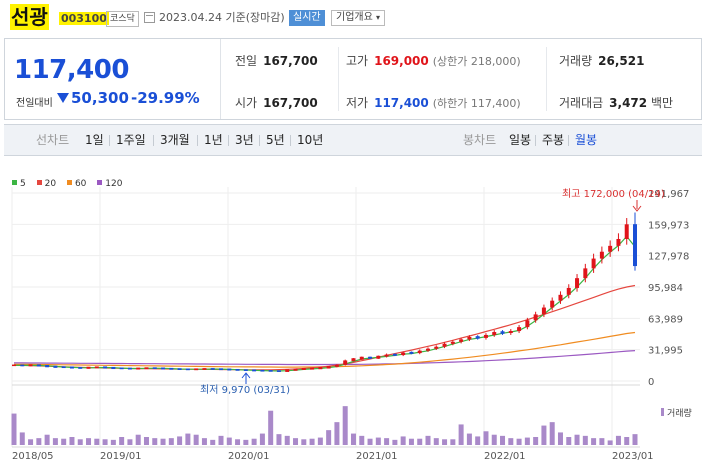 The height and width of the screenshot is (472, 706). What do you see at coordinates (50, 184) in the screenshot?
I see `legend-label: 20` at bounding box center [50, 184].